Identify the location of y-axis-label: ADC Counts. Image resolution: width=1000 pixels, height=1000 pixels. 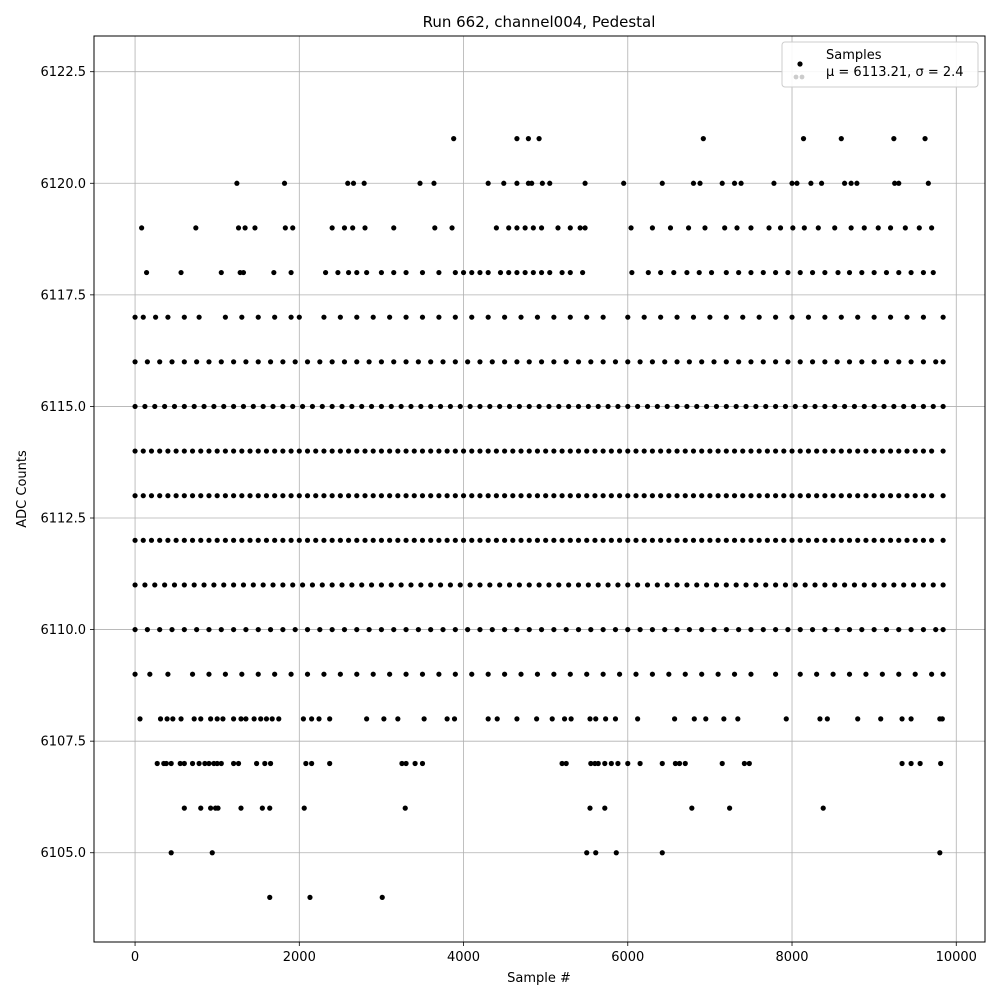
(22, 489).